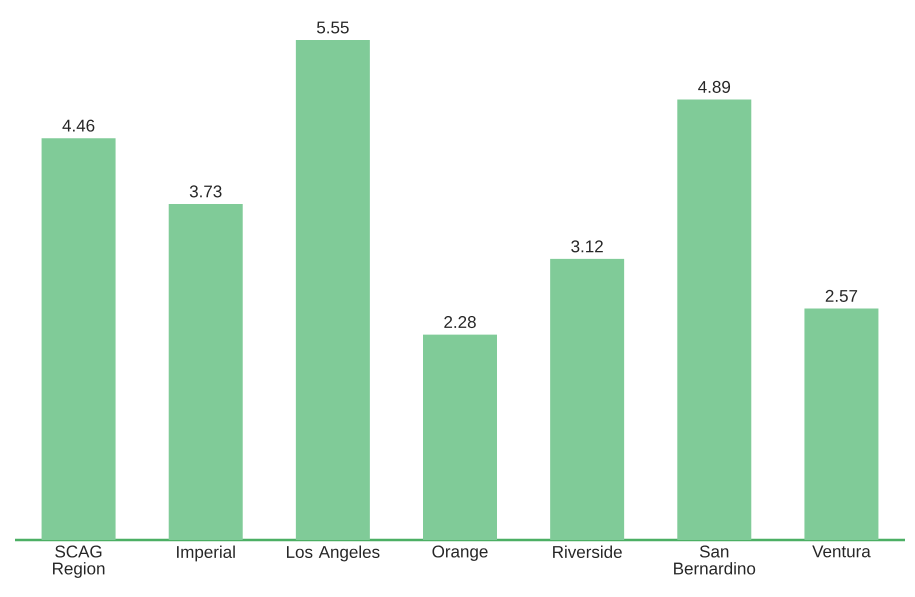 Image resolution: width=915 pixels, height=597 pixels. What do you see at coordinates (841, 552) in the screenshot?
I see `x-tick-label: Ventura` at bounding box center [841, 552].